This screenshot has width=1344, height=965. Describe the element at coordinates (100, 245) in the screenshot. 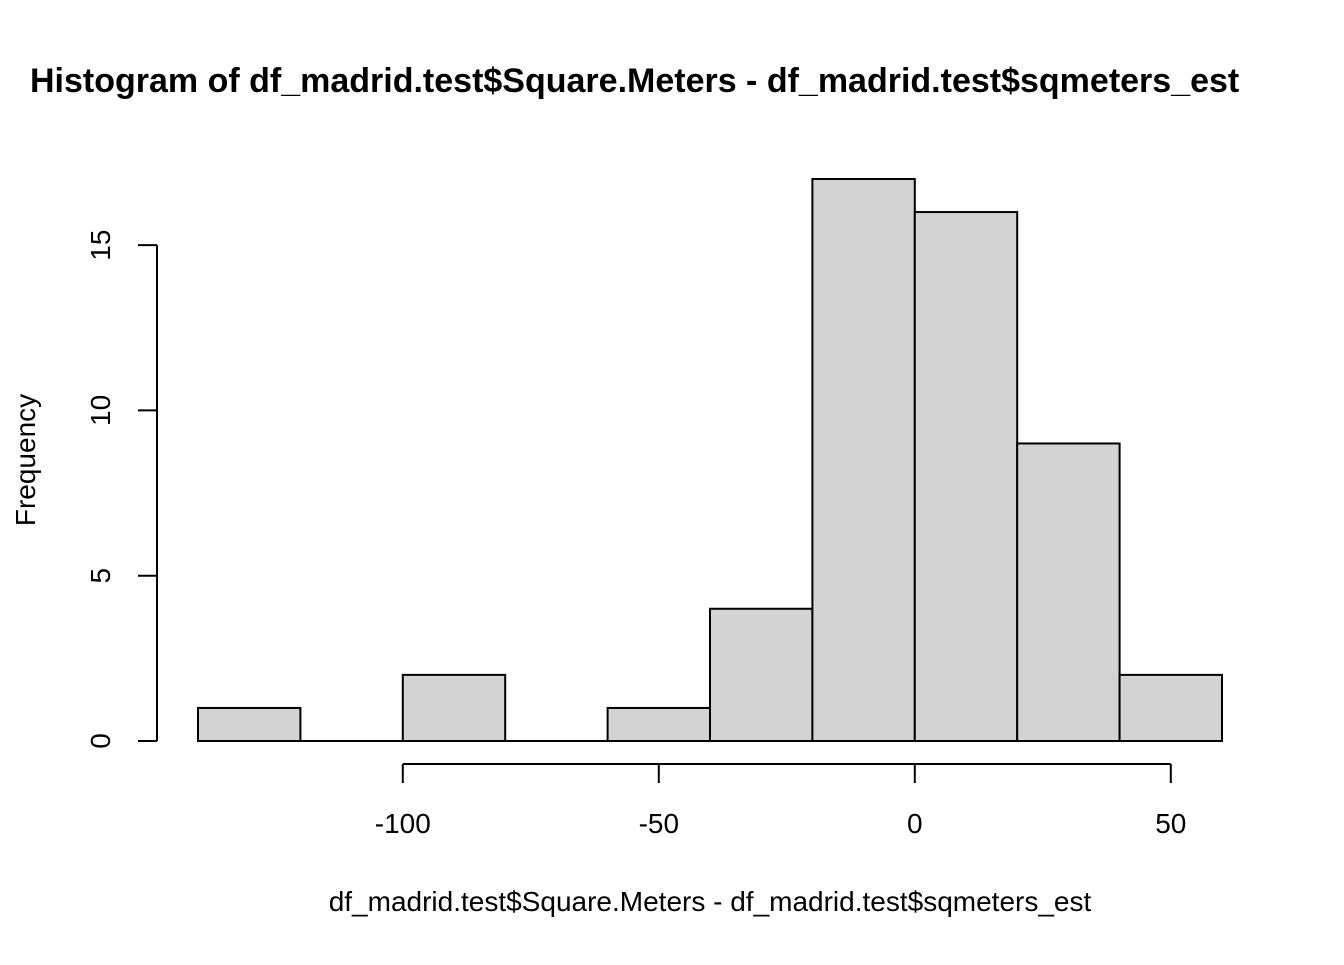

I see `y-tick-label: 15` at that location.